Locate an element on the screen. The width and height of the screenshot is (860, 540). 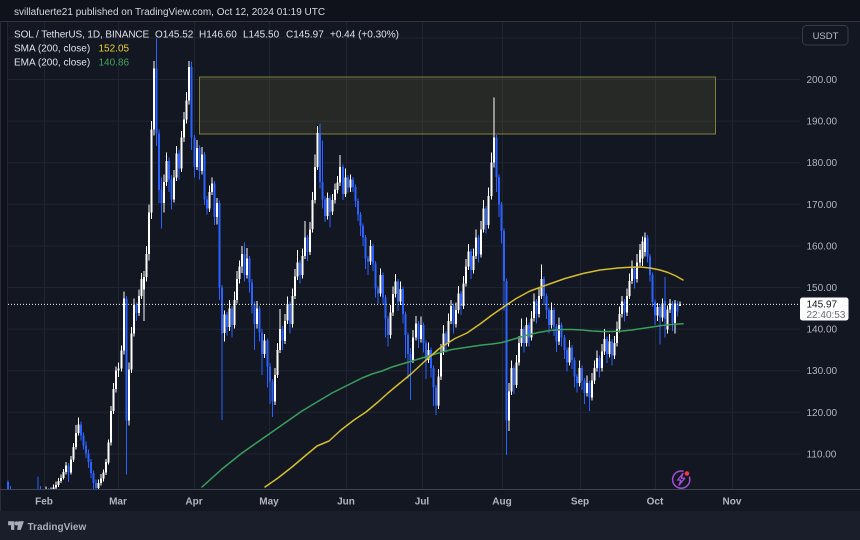
svg-text: 145.97 is located at coordinates (822, 304).